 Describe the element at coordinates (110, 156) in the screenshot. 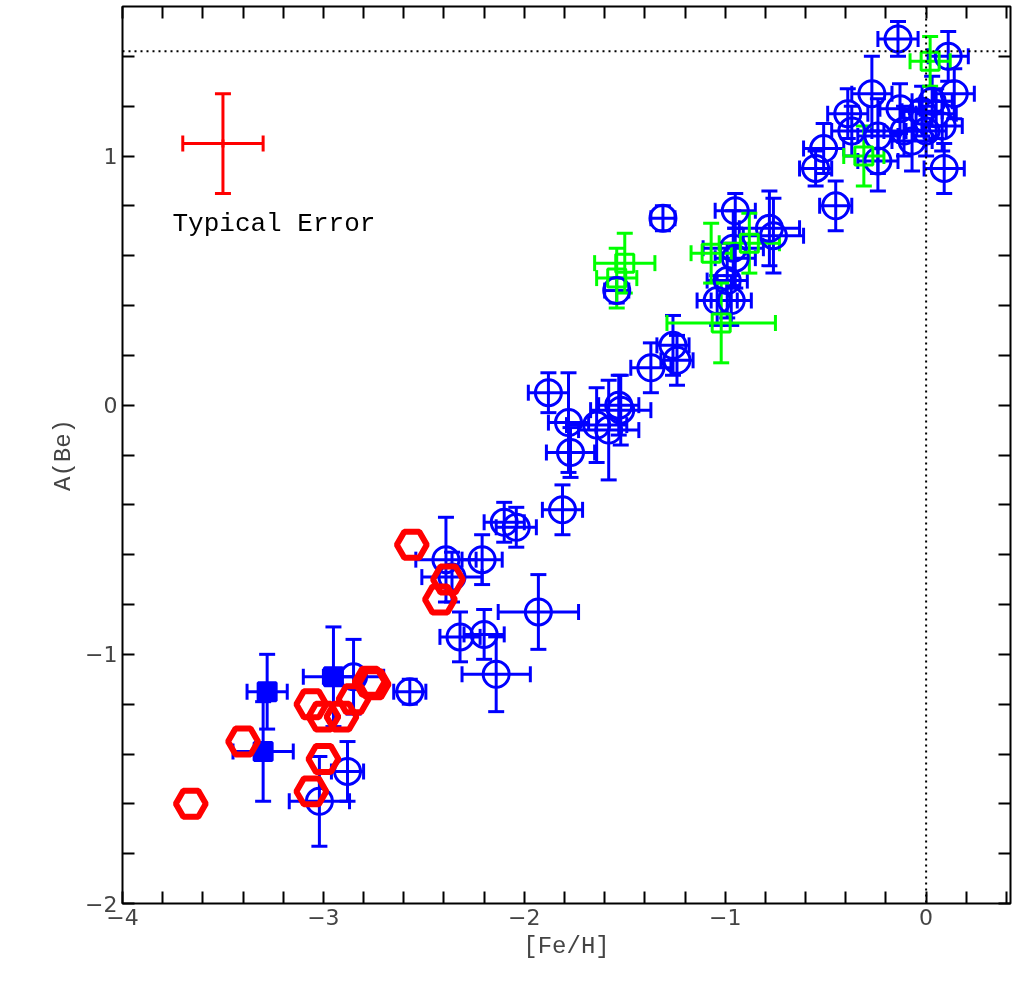

I see `y-tick-label: 1` at that location.